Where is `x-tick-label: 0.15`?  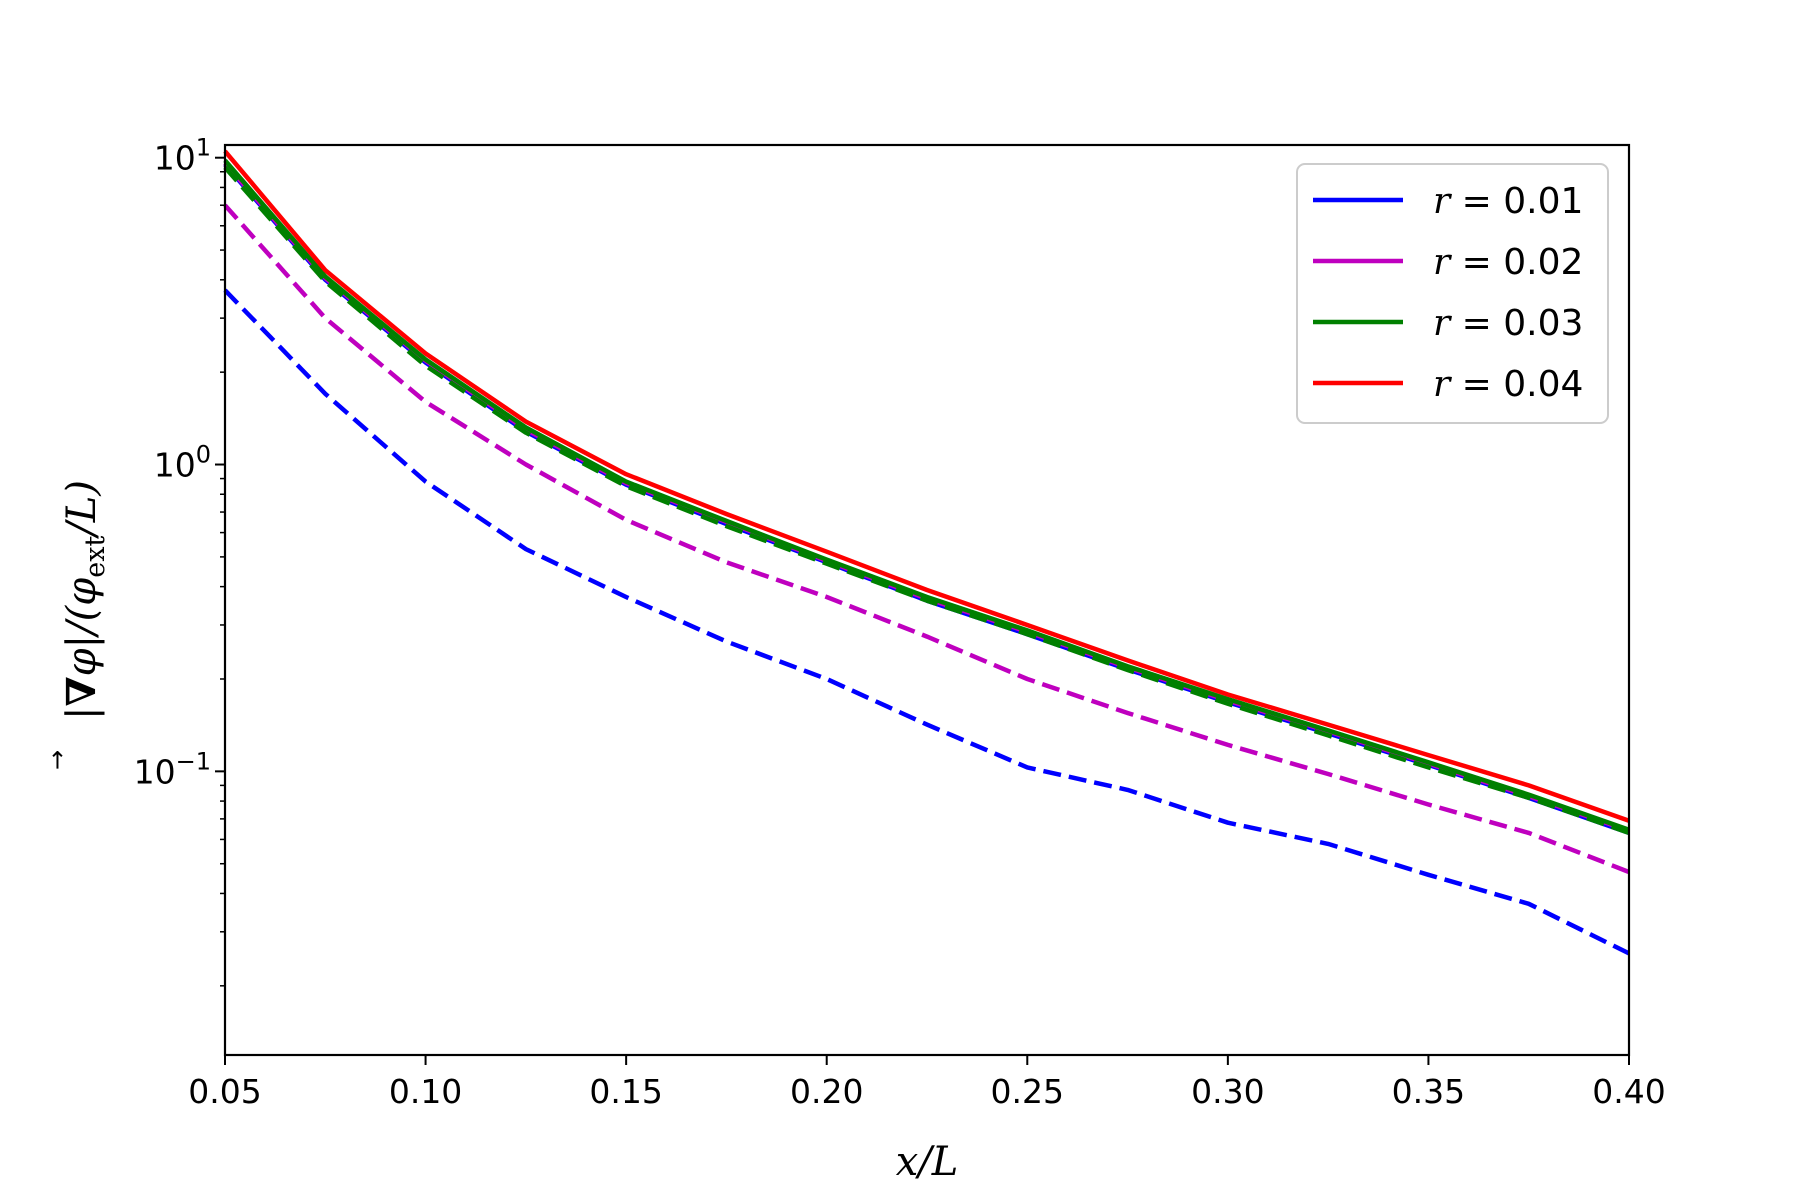 x-tick-label: 0.15 is located at coordinates (625, 1091).